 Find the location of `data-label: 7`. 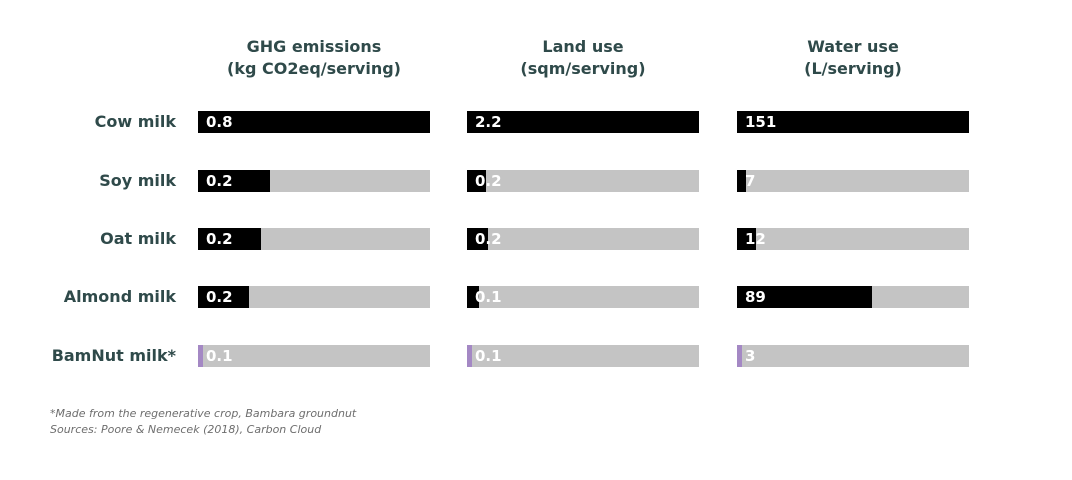

data-label: 7 is located at coordinates (750, 181).